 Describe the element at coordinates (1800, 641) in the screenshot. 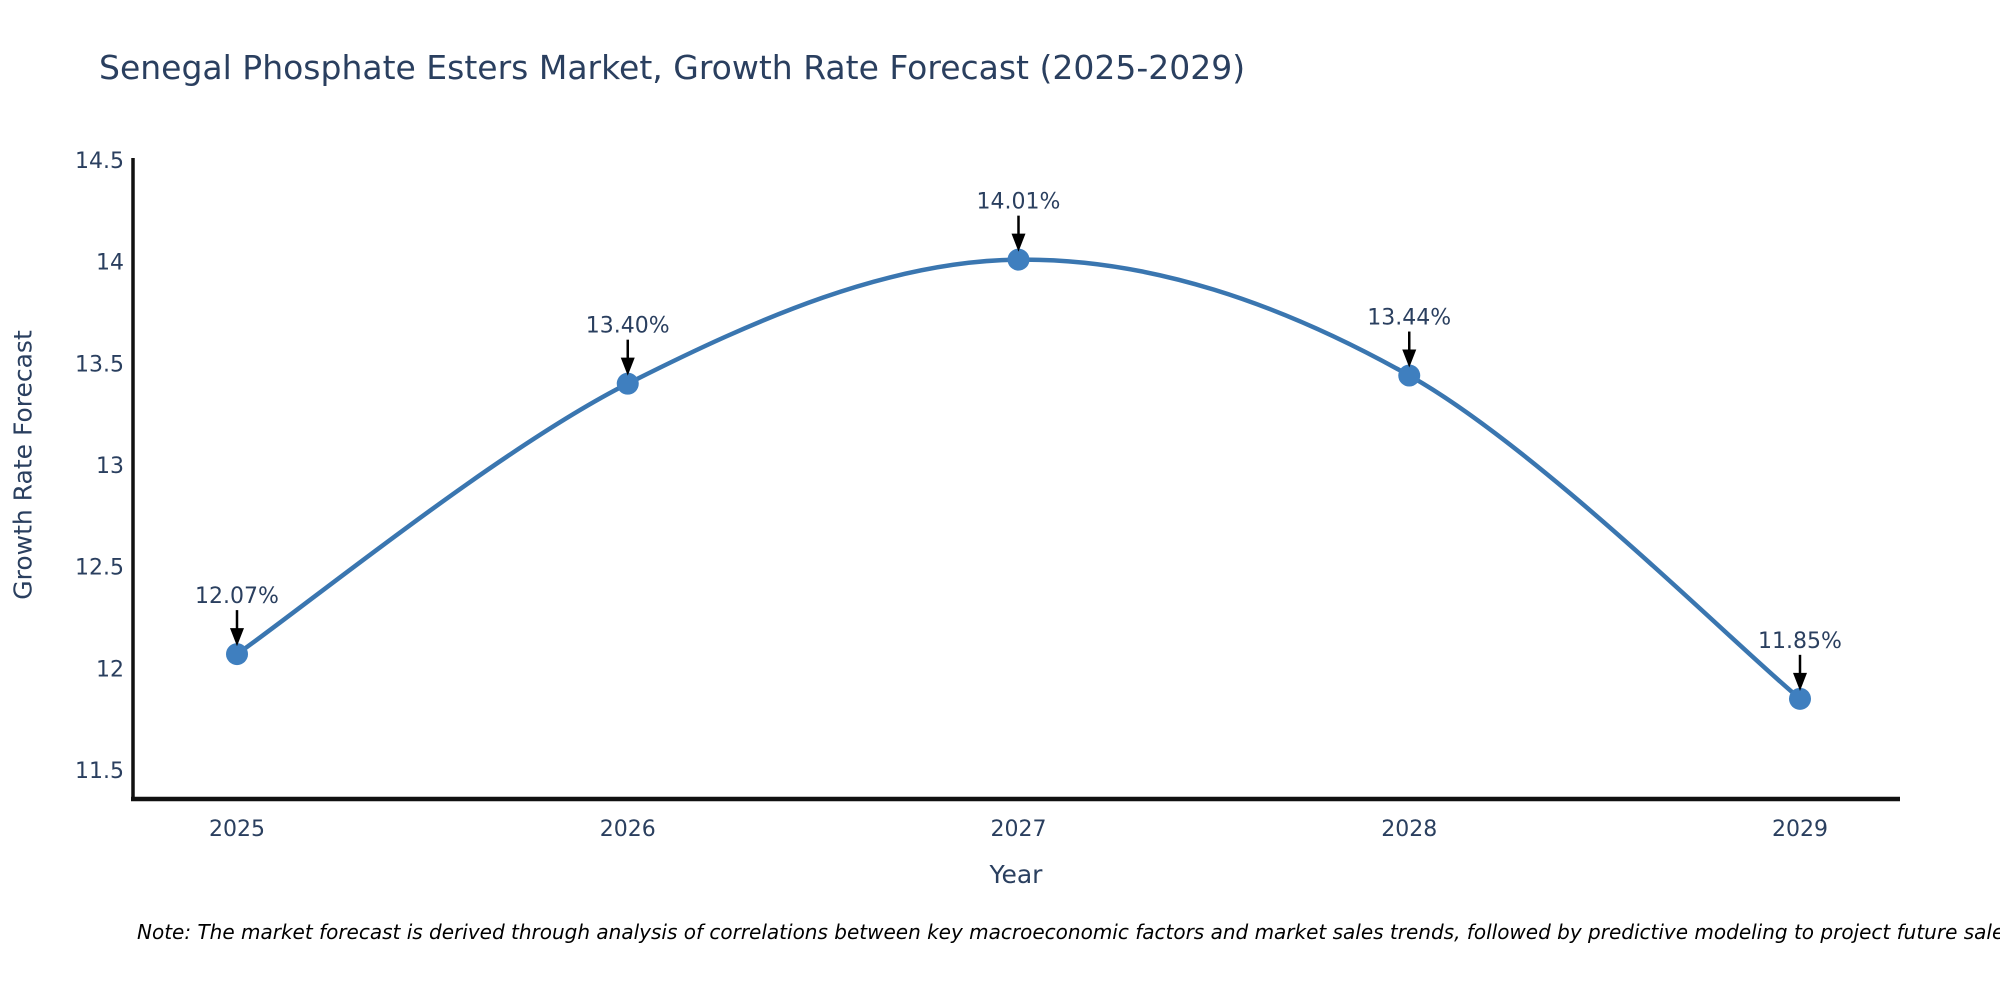

I see `point-annotation-label: 11.85%` at that location.